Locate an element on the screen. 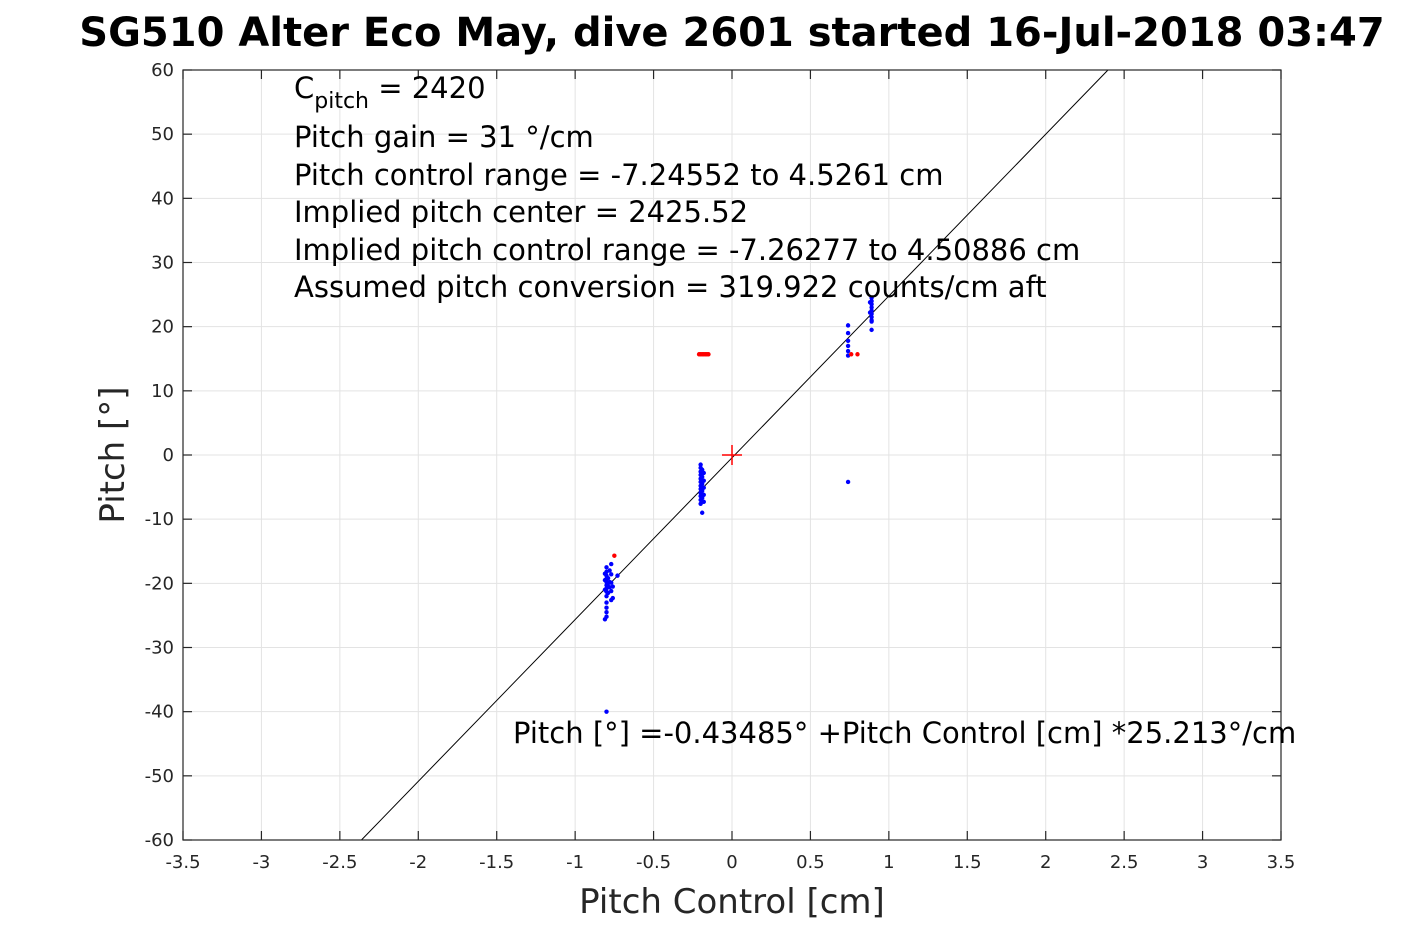 The image size is (1417, 945). y-tick-label: 50 is located at coordinates (162, 134).